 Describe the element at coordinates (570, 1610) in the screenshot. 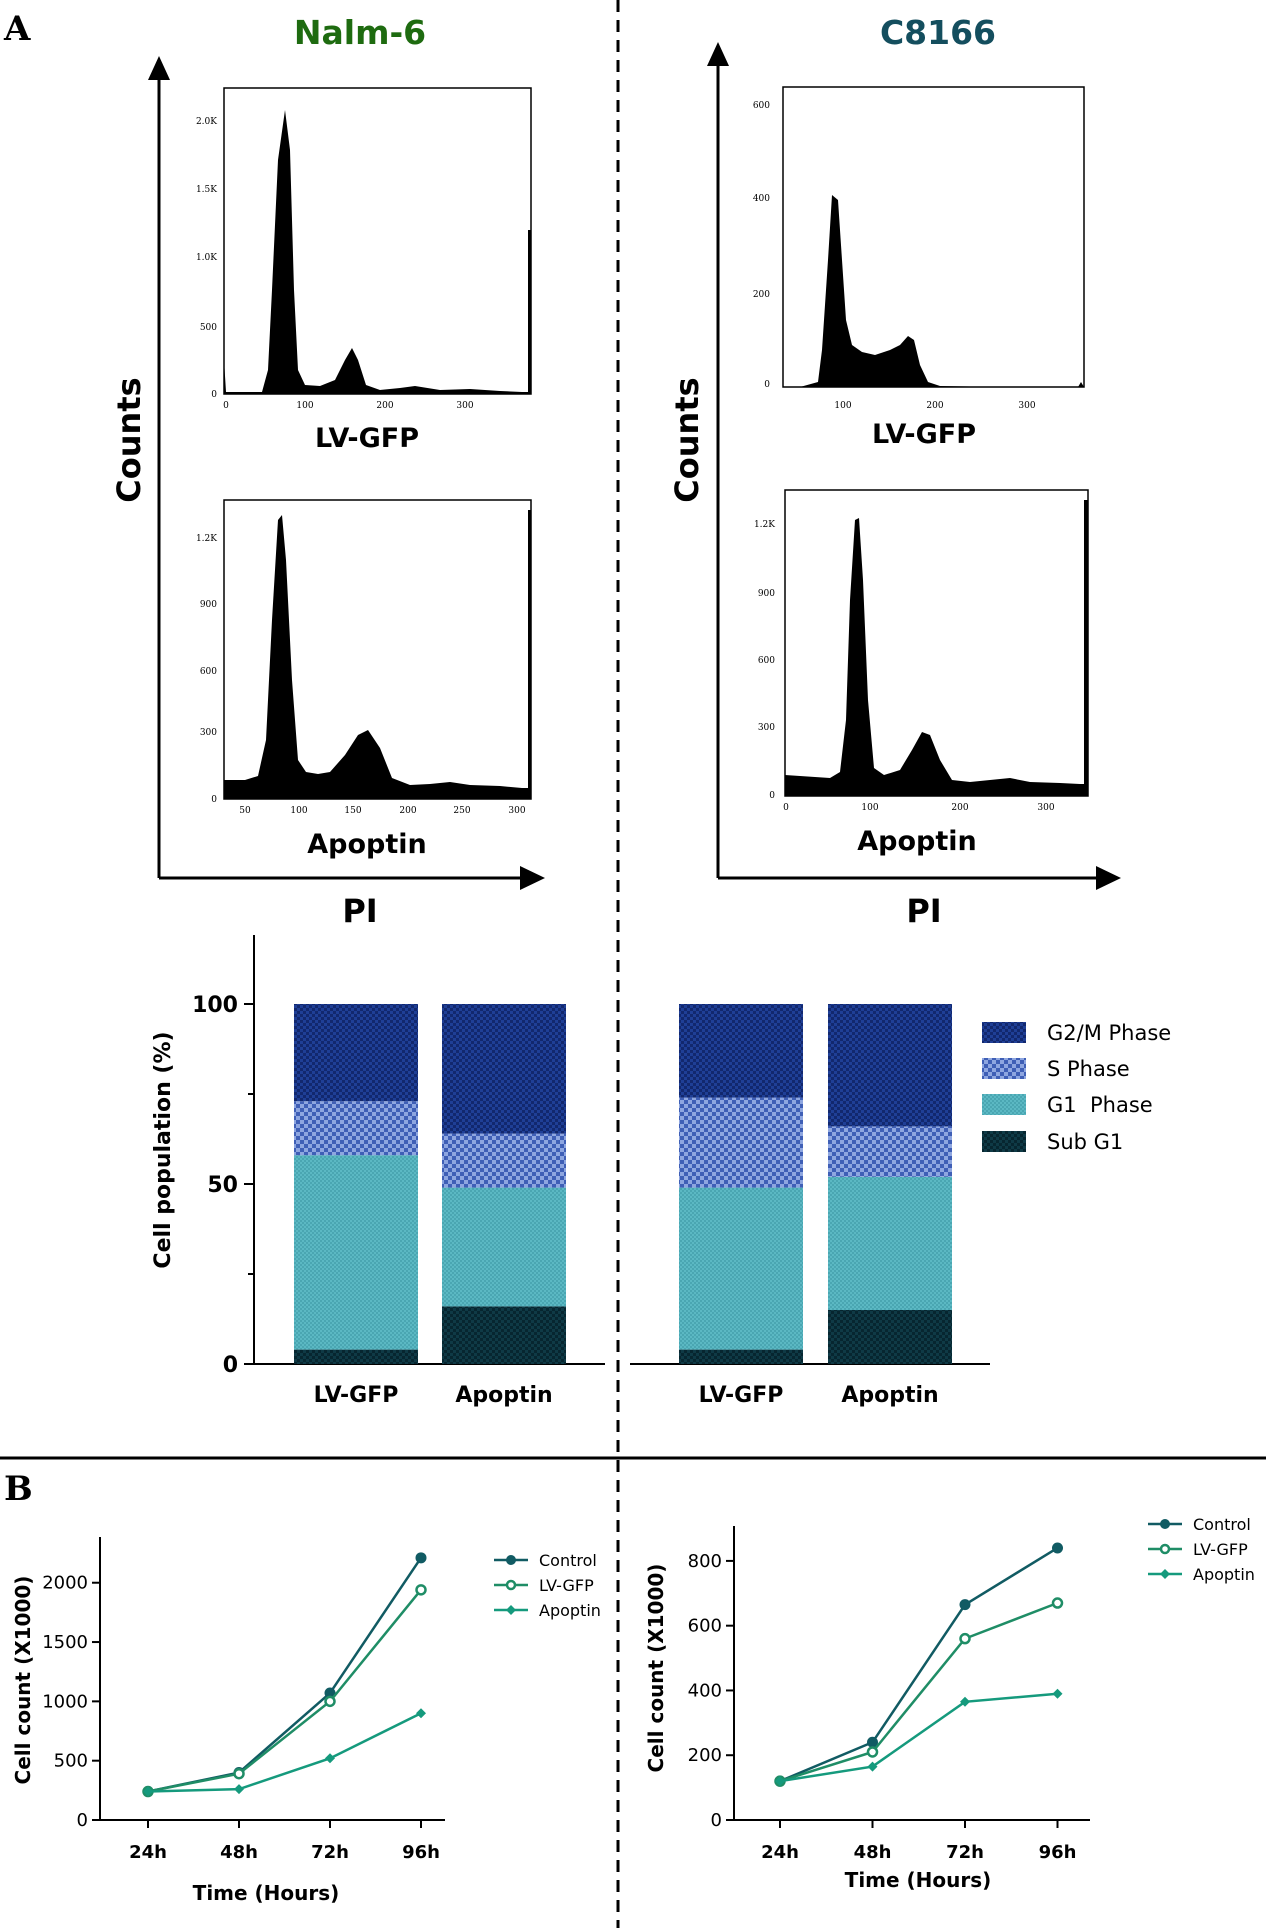

I see `nalm6-line-legend-label-2: Apoptin` at that location.